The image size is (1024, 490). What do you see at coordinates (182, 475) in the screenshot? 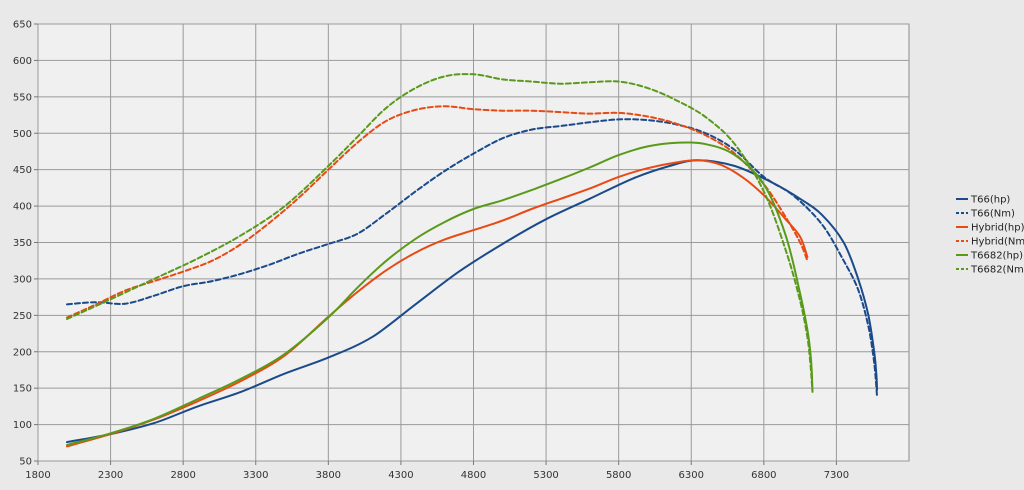
I see `x-tick-label: 2800` at bounding box center [182, 475].